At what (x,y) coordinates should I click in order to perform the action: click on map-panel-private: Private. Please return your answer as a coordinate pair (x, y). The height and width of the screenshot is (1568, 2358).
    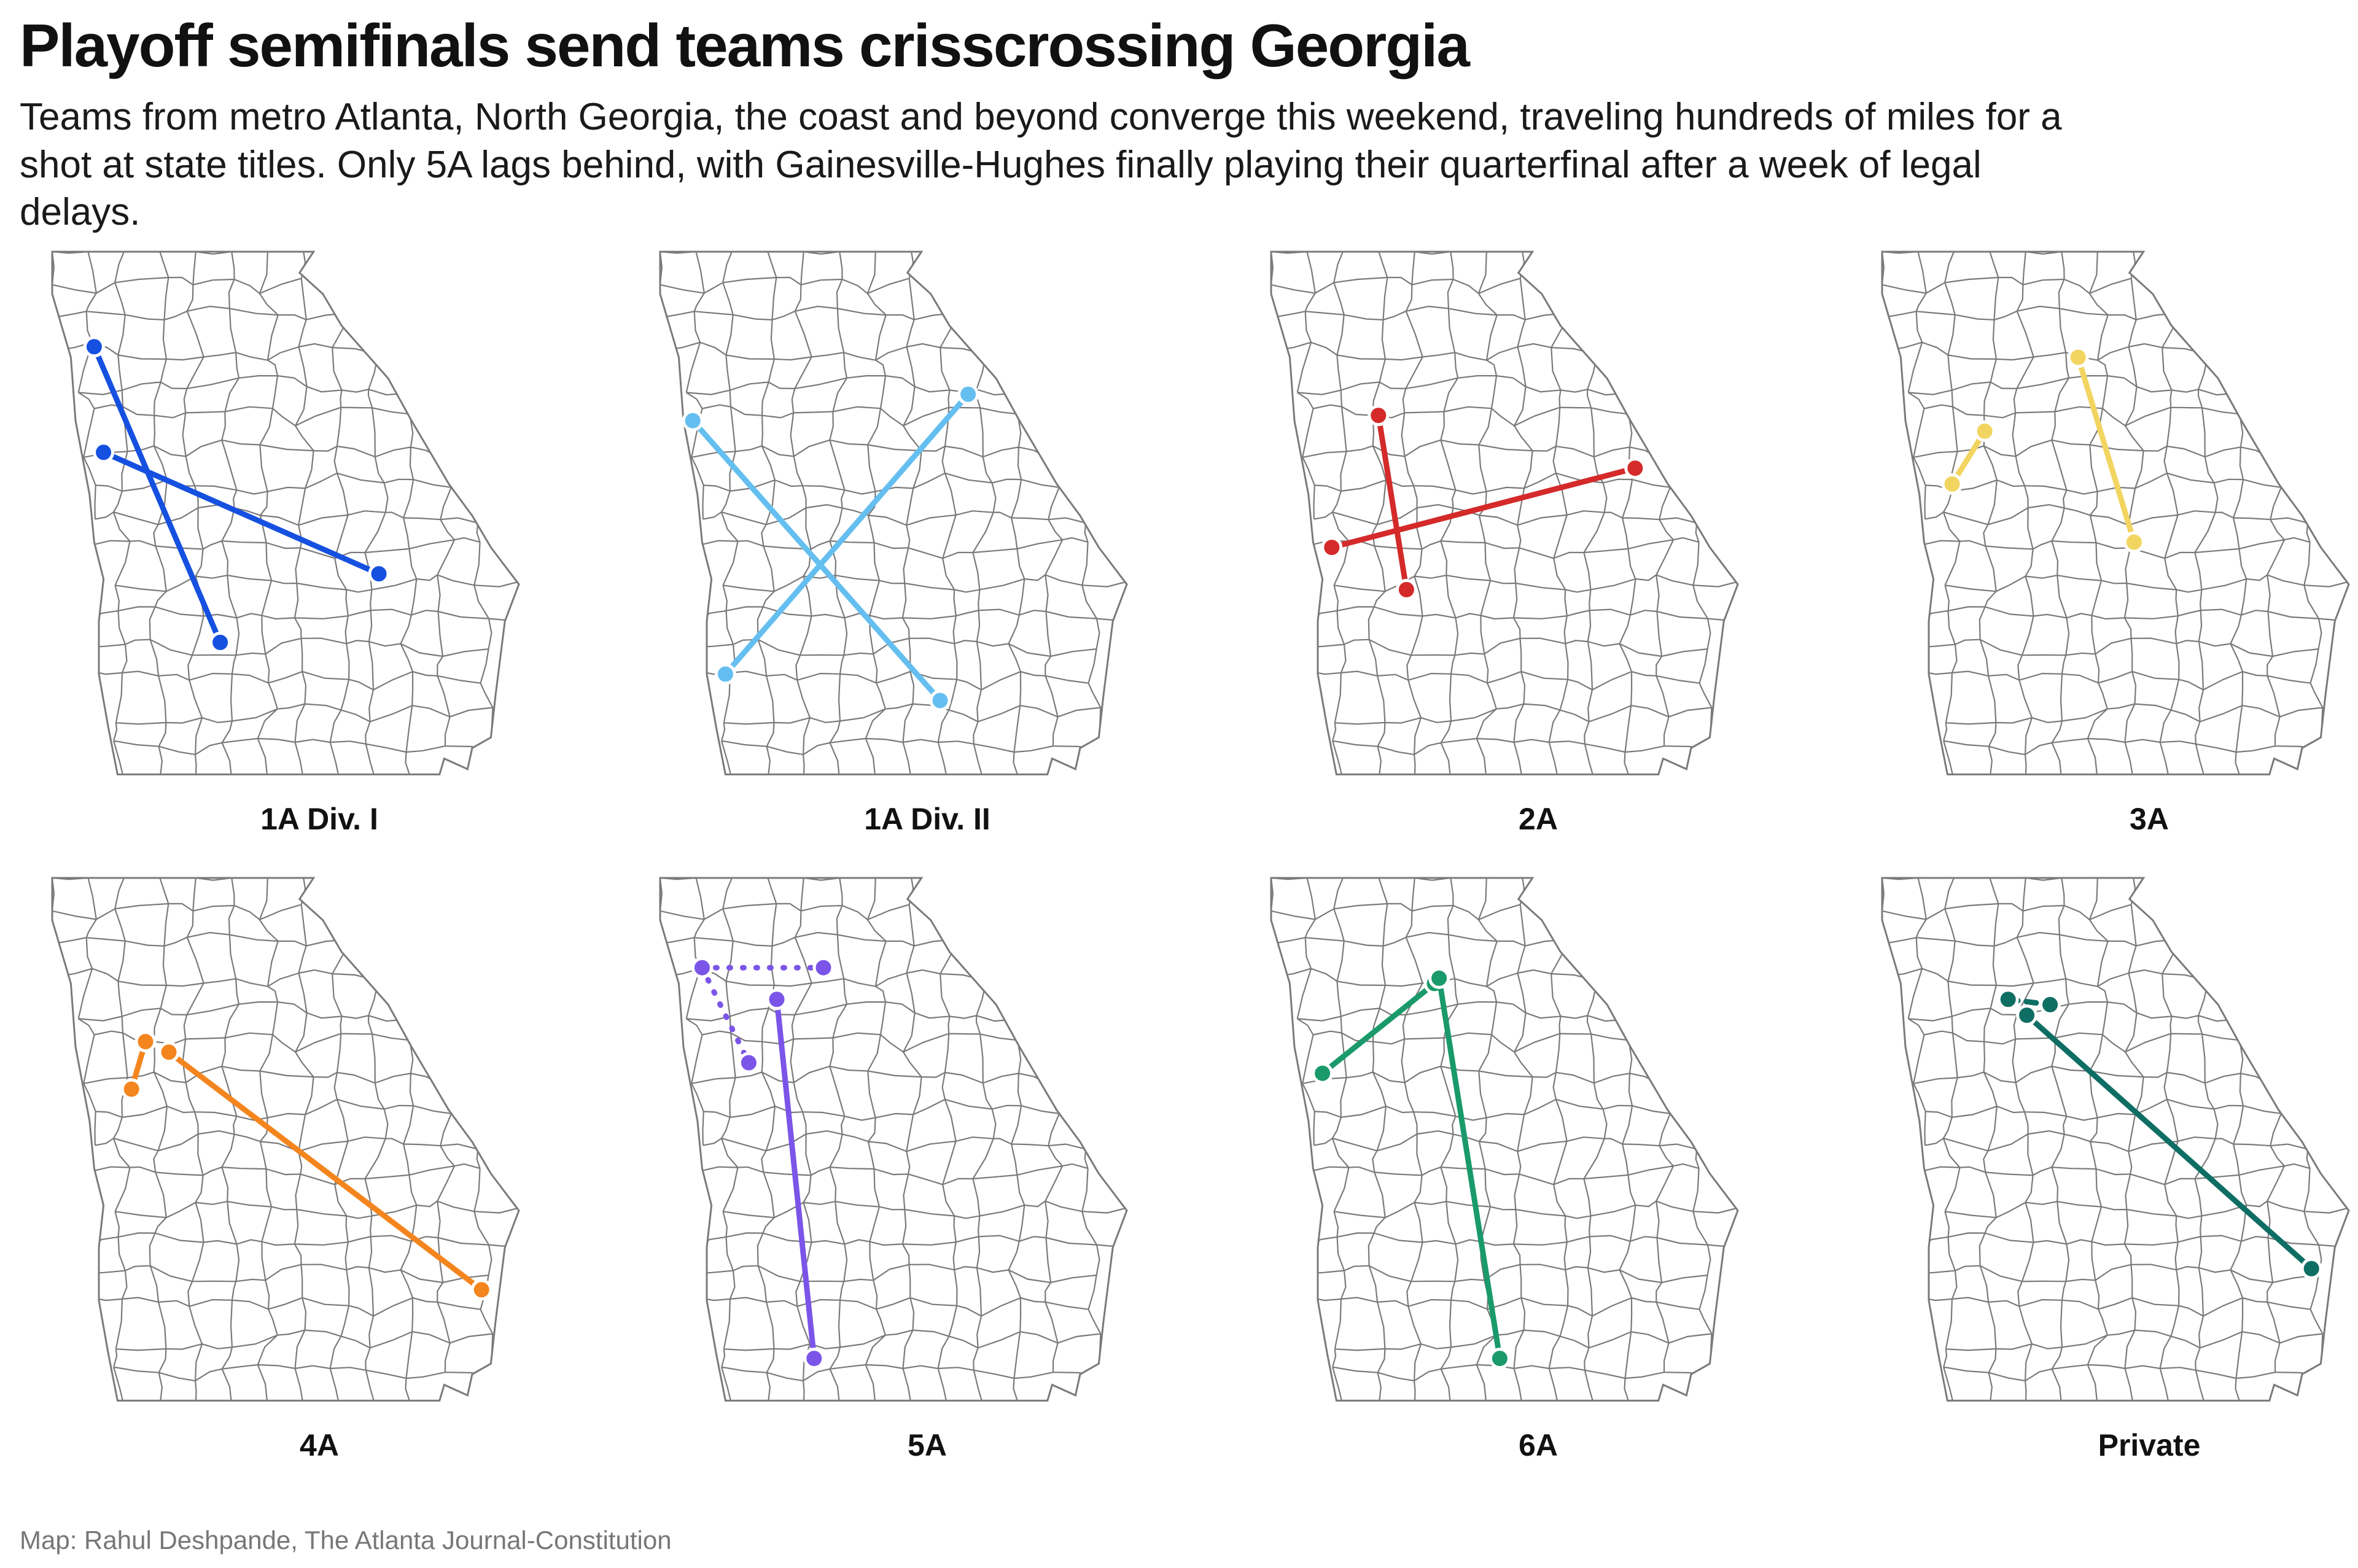
    Looking at the image, I should click on (2115, 1182).